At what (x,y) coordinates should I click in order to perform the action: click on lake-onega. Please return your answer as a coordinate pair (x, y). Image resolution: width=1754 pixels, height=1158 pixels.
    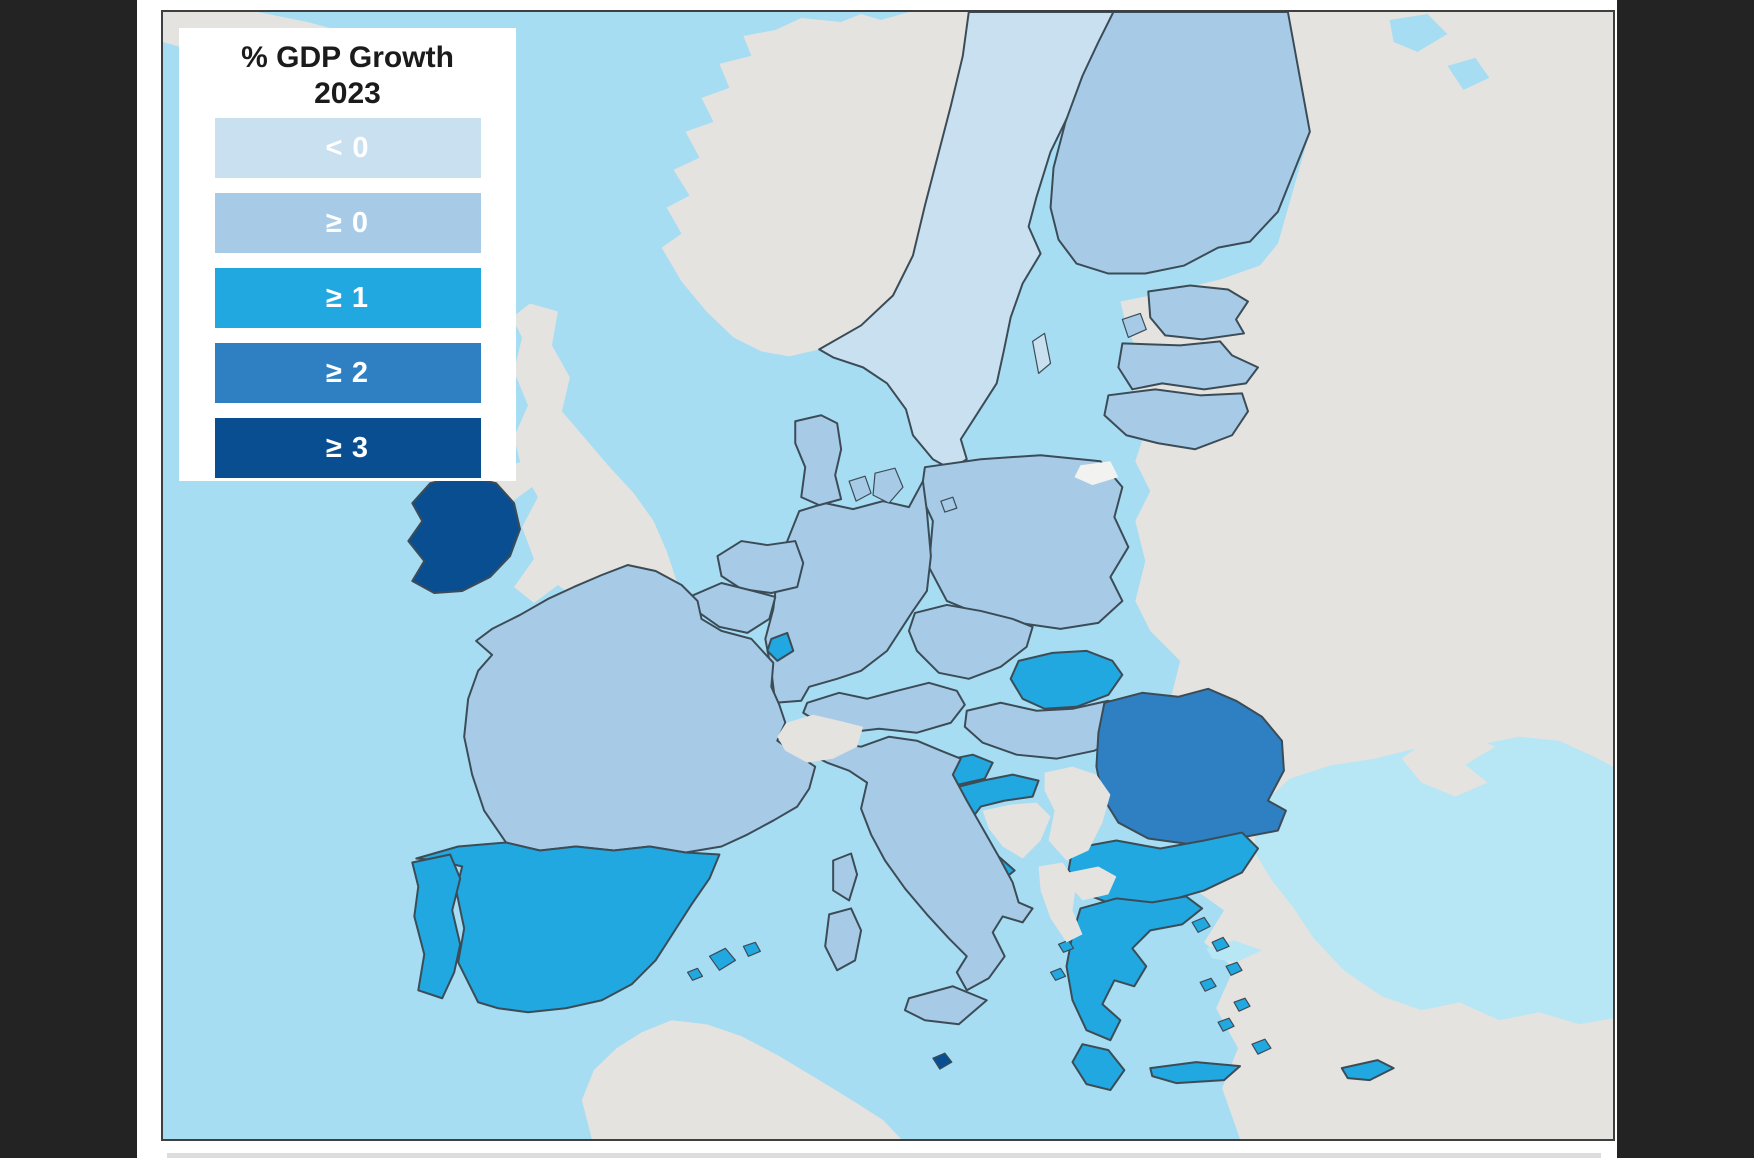
    Looking at the image, I should click on (1468, 73).